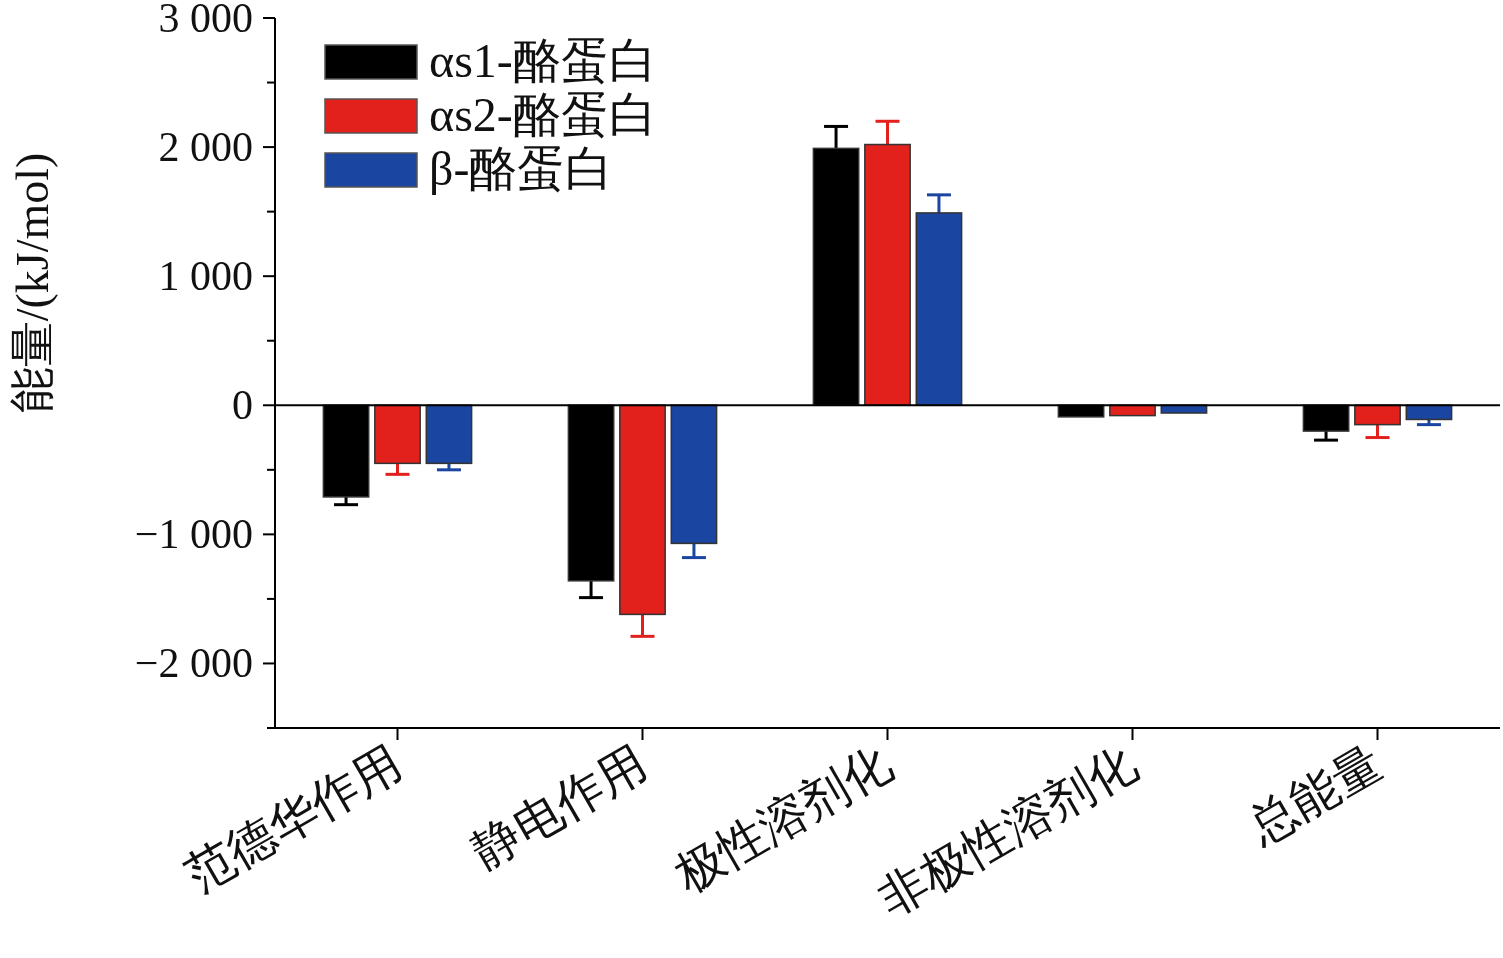  Describe the element at coordinates (205, 147) in the screenshot. I see `y-tick-label: 2 000` at that location.